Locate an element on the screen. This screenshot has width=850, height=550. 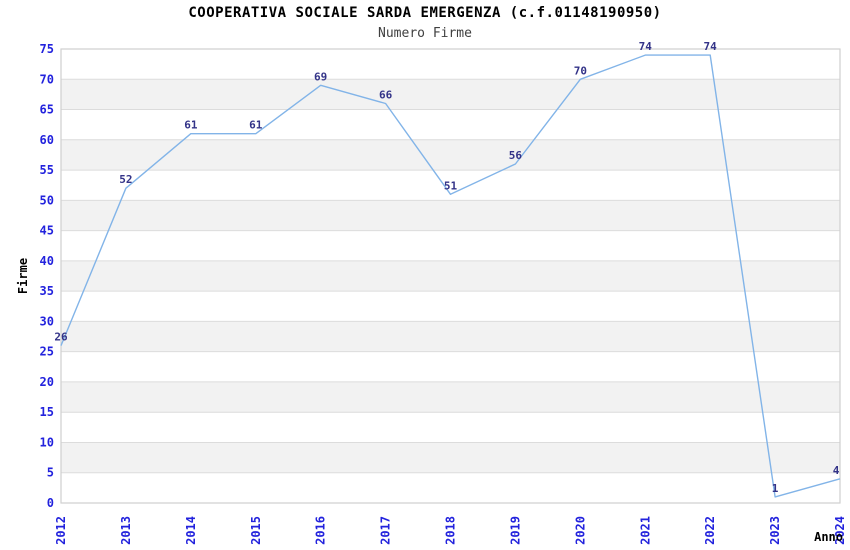
x-tick-label: 2023 is located at coordinates (775, 530).